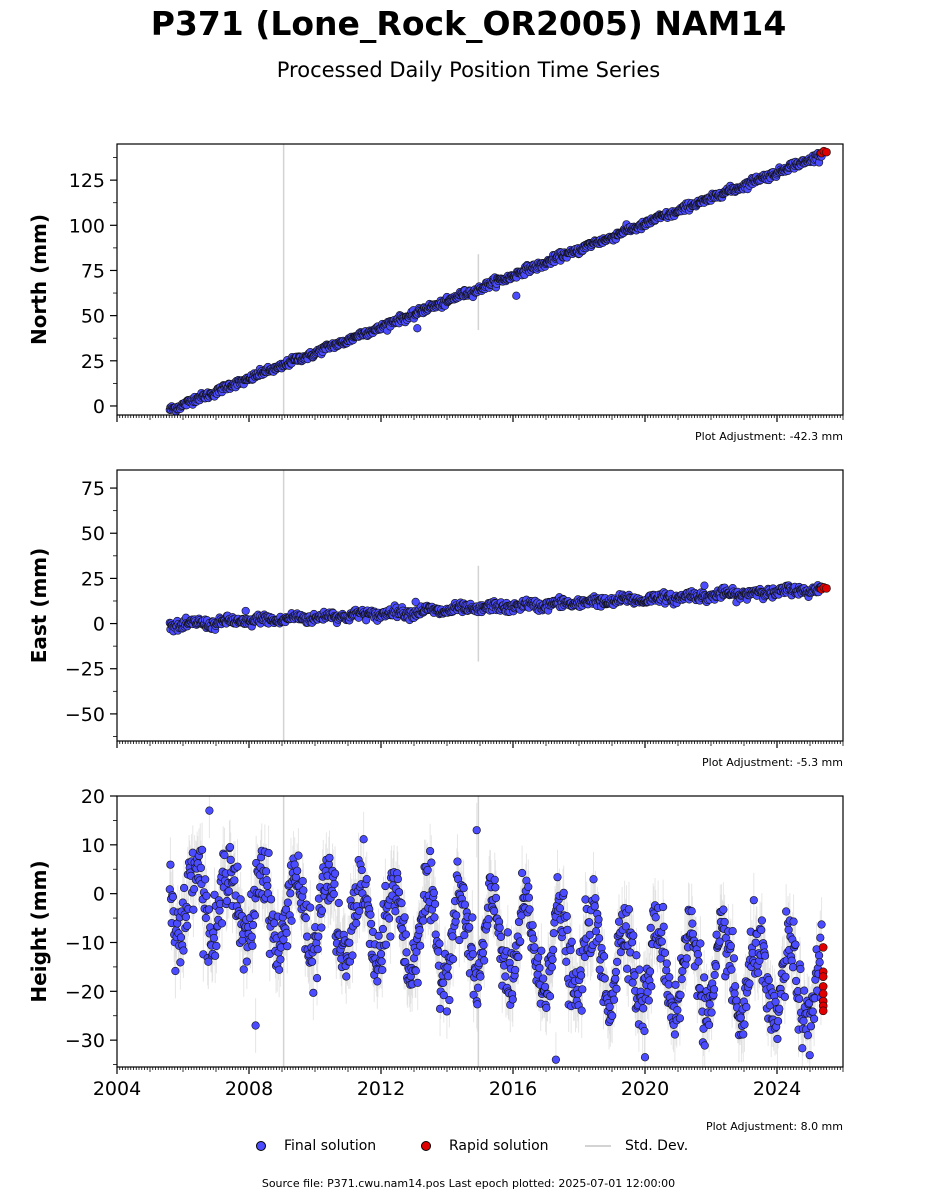 The image size is (937, 1200). What do you see at coordinates (87, 181) in the screenshot?
I see `y-tick-label: 125` at bounding box center [87, 181].